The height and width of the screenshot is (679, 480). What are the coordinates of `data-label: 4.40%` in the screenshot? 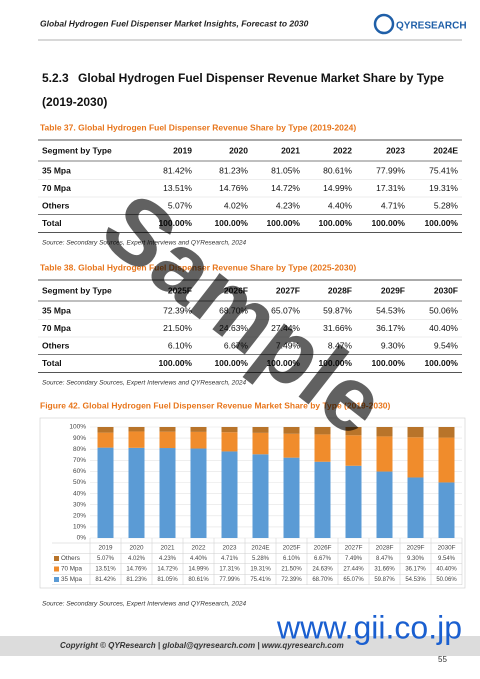 It's located at (199, 559).